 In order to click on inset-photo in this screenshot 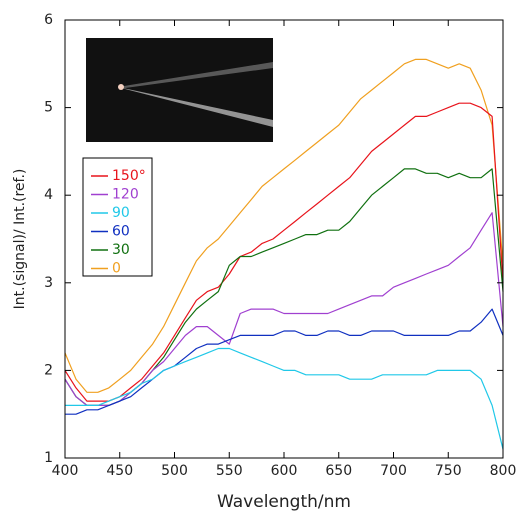, I will do `click(179, 90)`.